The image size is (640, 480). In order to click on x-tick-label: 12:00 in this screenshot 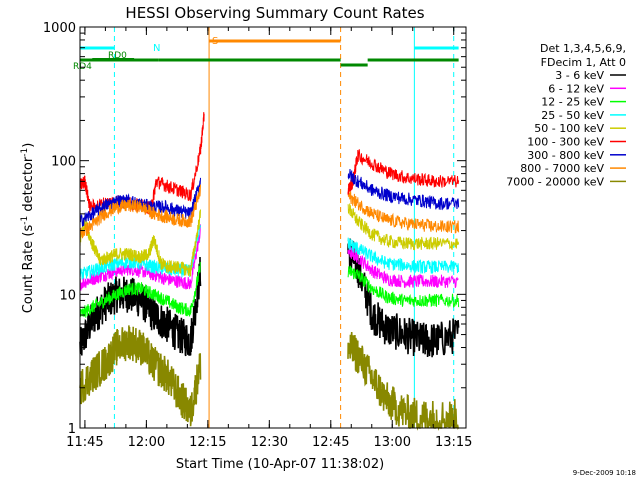, I will do `click(146, 442)`.